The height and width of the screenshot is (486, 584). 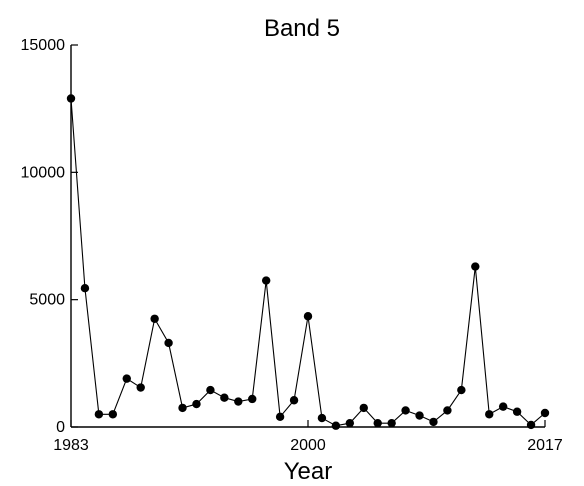 I want to click on y-axis-tick-label: 10000, so click(x=43, y=172).